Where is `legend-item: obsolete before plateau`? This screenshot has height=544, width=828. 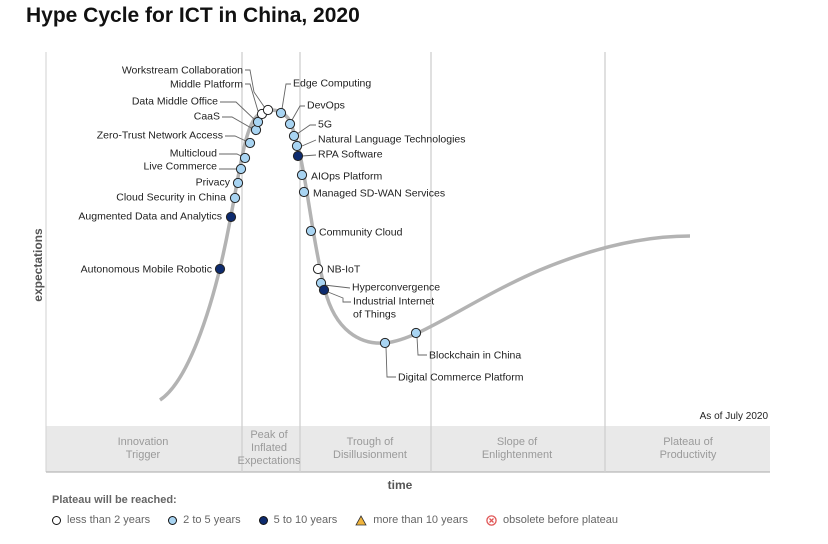
legend-item: obsolete before plateau is located at coordinates (552, 520).